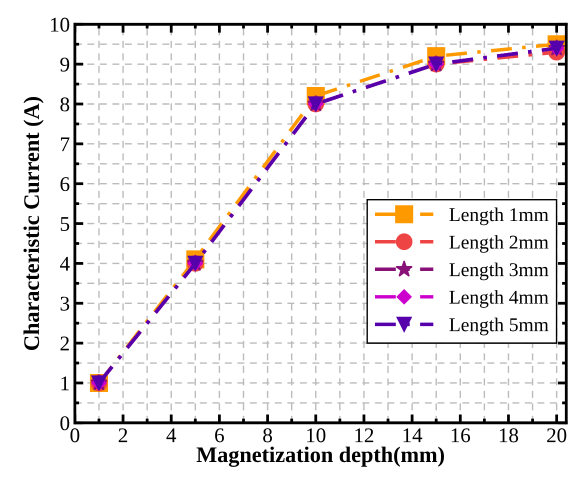 The width and height of the screenshot is (585, 486). What do you see at coordinates (498, 271) in the screenshot?
I see `legend-label: Length 3mm` at bounding box center [498, 271].